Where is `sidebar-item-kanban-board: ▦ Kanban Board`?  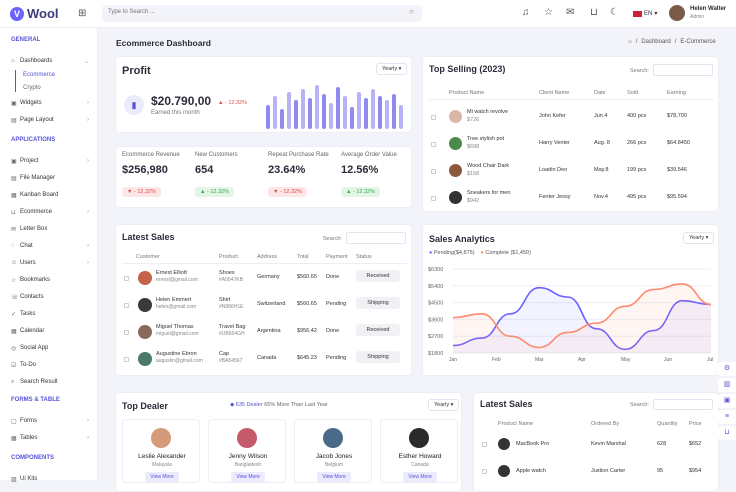 sidebar-item-kanban-board: ▦ Kanban Board is located at coordinates (35, 195).